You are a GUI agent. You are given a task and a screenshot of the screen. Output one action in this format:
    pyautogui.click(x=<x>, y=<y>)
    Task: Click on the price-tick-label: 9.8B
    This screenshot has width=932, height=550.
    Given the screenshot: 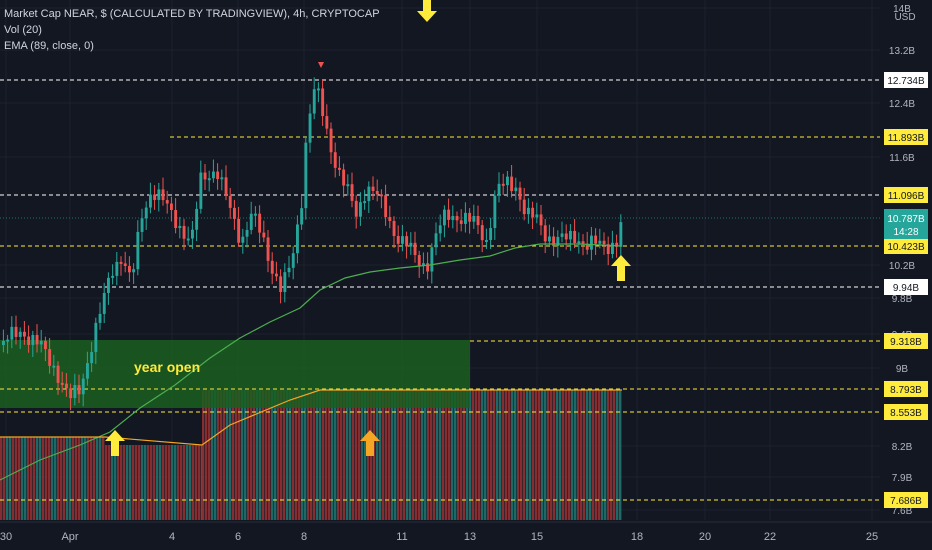 What is the action you would take?
    pyautogui.click(x=902, y=299)
    